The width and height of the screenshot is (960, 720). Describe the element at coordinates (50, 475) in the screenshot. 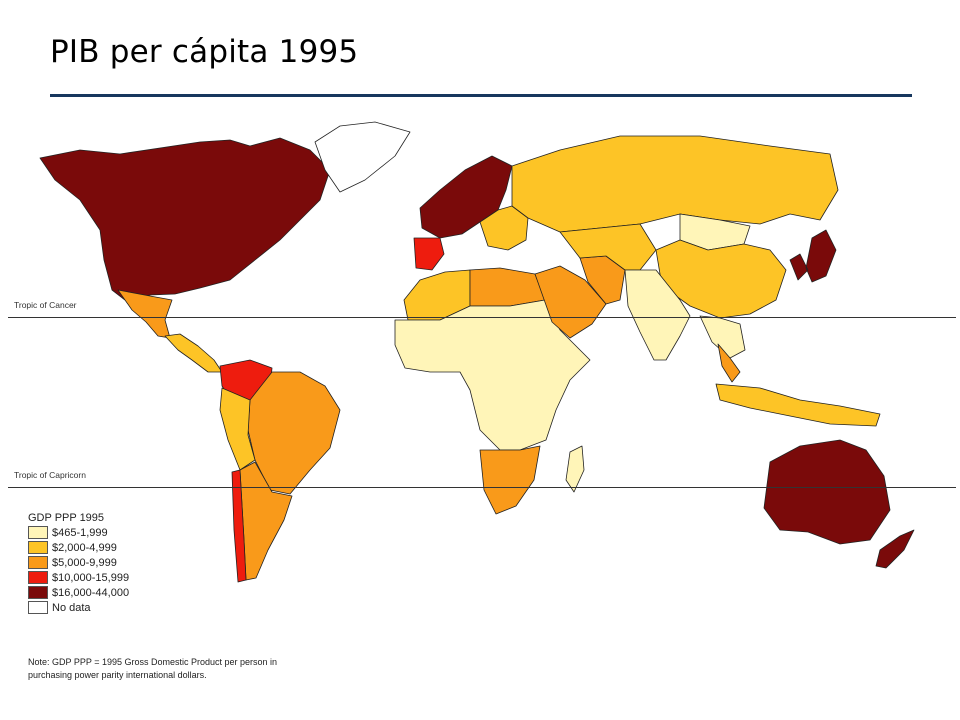

I see `tropic-of-capricorn-label: Tropic of Capricorn` at that location.